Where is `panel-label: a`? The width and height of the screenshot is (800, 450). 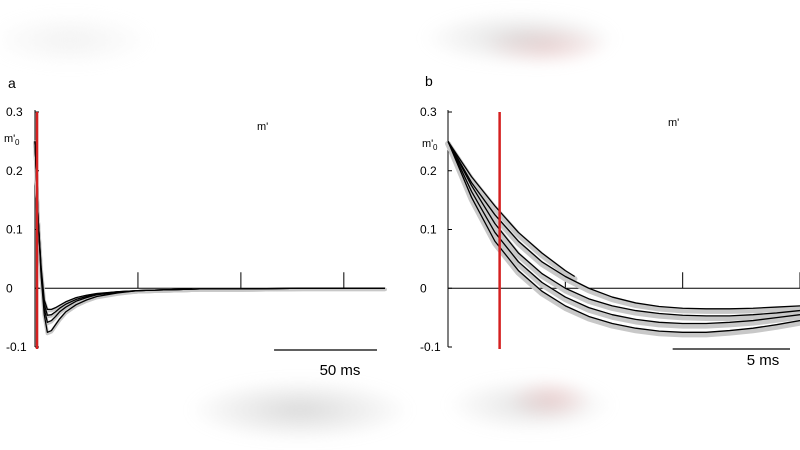
panel-label: a is located at coordinates (12, 83).